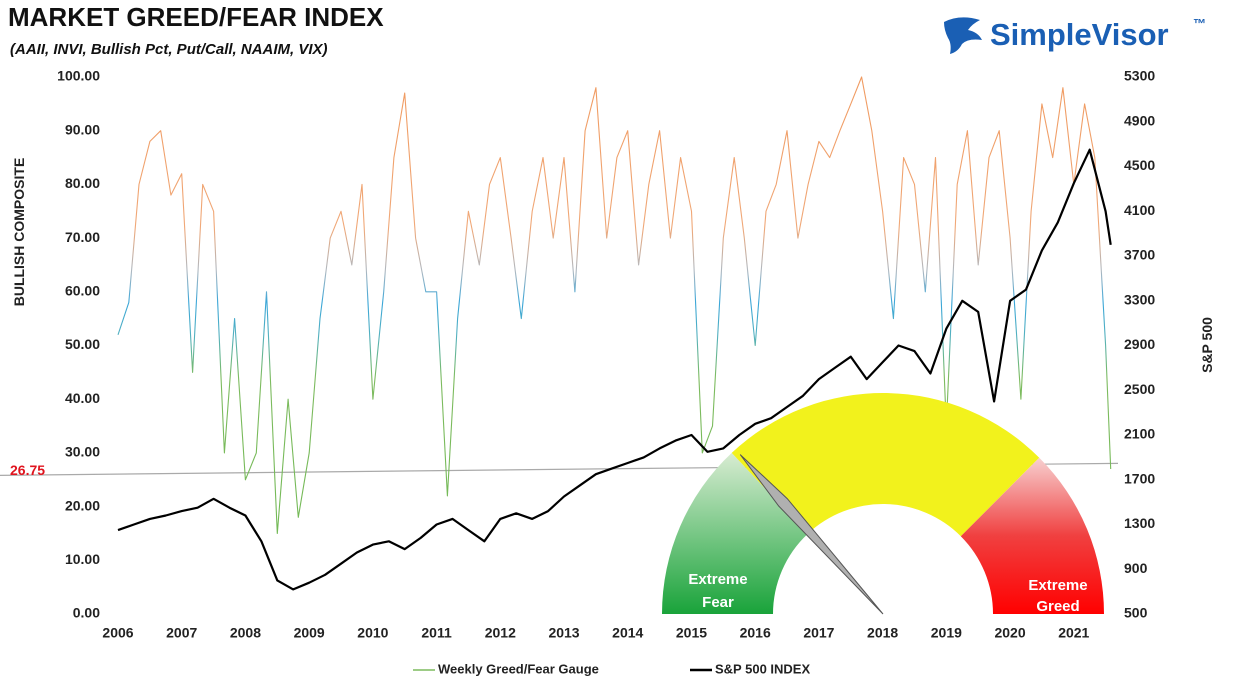 The image size is (1233, 689). I want to click on x-tick-label: 2007, so click(181, 633).